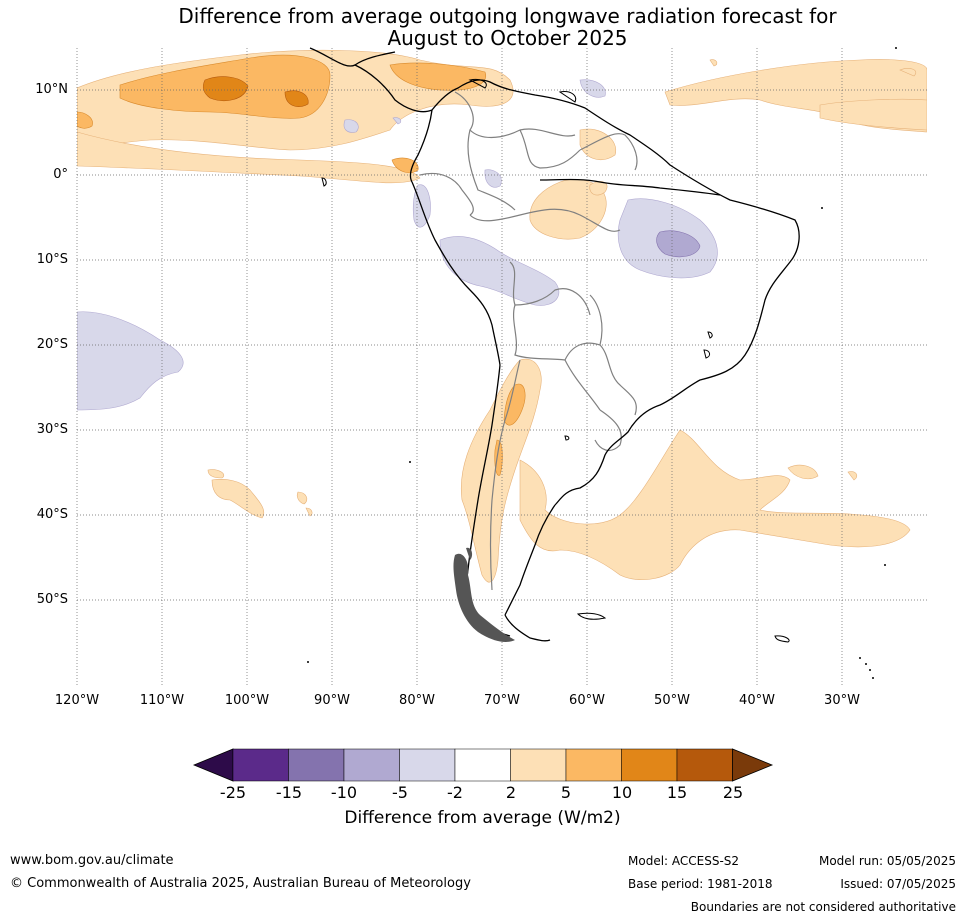 This screenshot has height=919, width=965. Describe the element at coordinates (566, 792) in the screenshot. I see `colorbar-tick: 5` at that location.